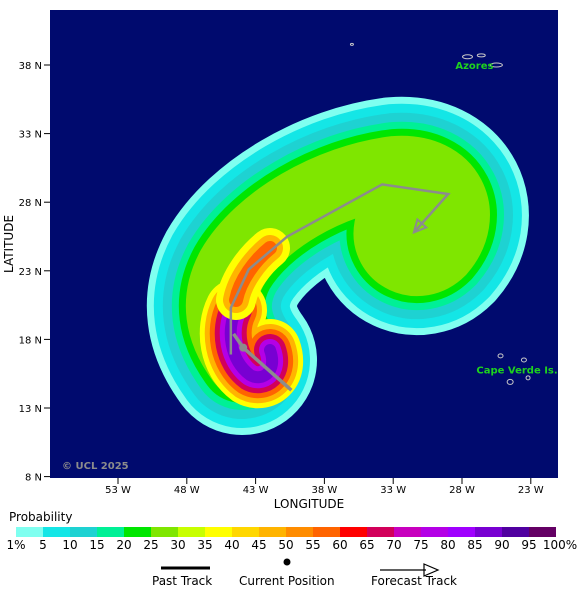  What do you see at coordinates (421, 545) in the screenshot?
I see `legend-label: 75` at bounding box center [421, 545].